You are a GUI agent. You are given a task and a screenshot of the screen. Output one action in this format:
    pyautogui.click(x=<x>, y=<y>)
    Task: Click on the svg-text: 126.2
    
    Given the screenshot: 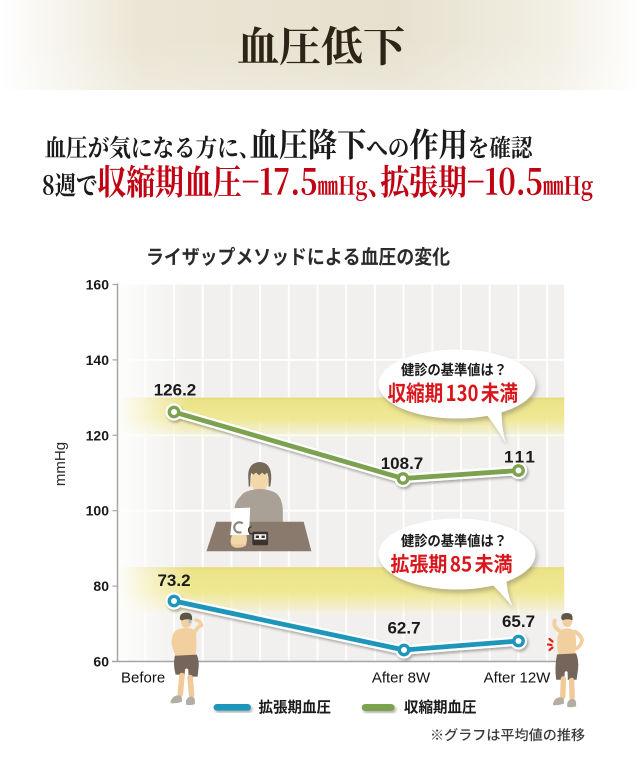 What is the action you would take?
    pyautogui.click(x=175, y=390)
    